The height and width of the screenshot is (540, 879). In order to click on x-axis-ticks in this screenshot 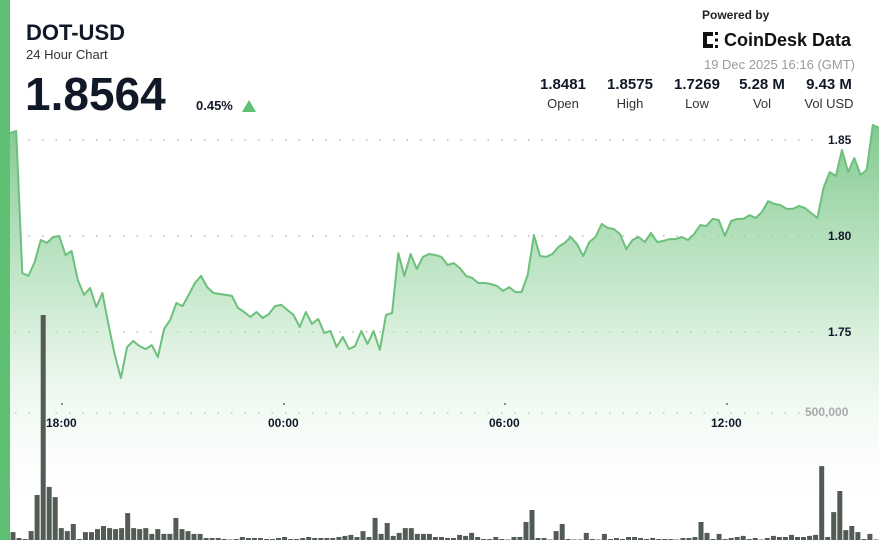, I will do `click(394, 404)`.